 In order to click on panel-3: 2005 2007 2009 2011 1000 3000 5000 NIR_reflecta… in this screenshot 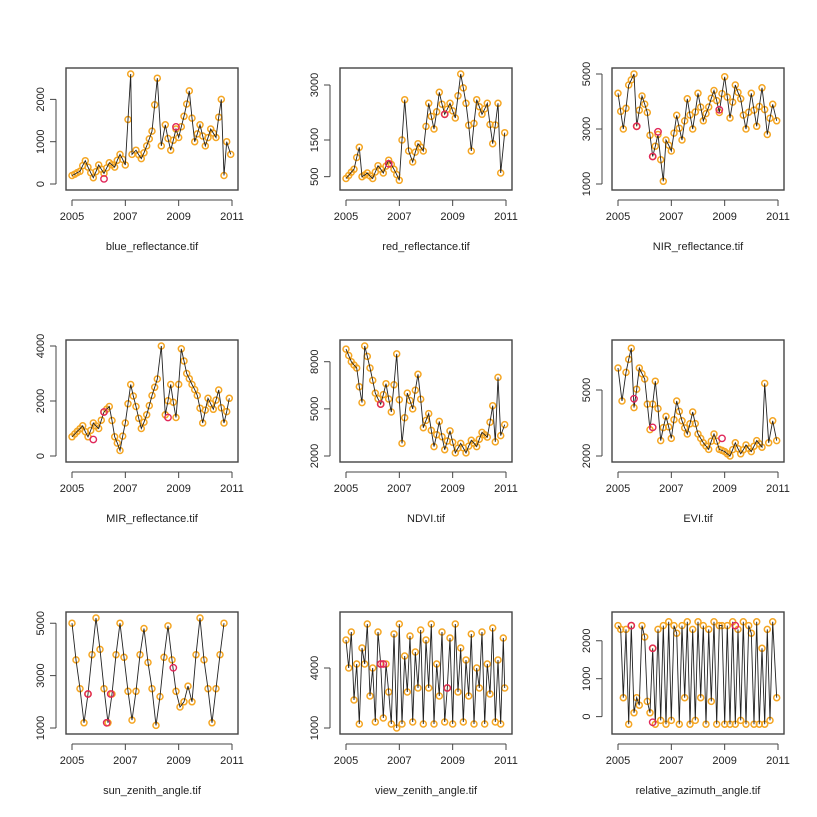, I will do `click(685, 157)`.